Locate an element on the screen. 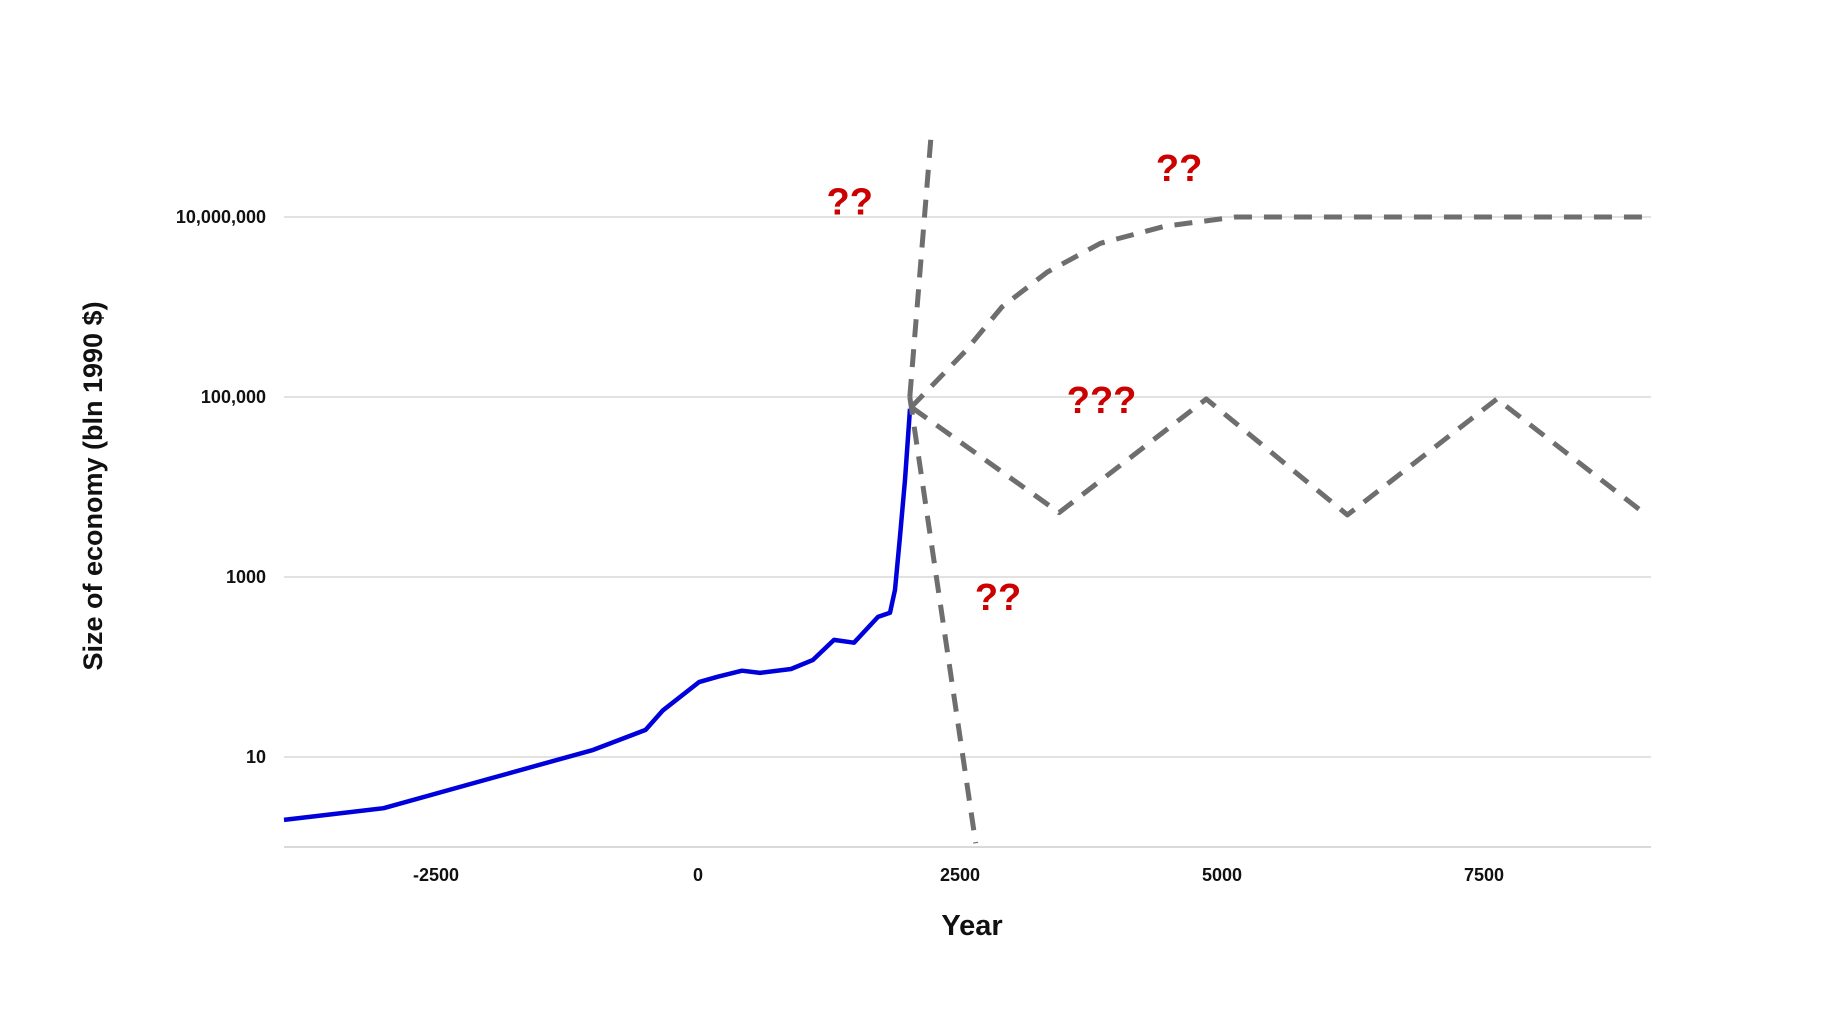 The image size is (1846, 1018). question-annotation: ??? is located at coordinates (1102, 401).